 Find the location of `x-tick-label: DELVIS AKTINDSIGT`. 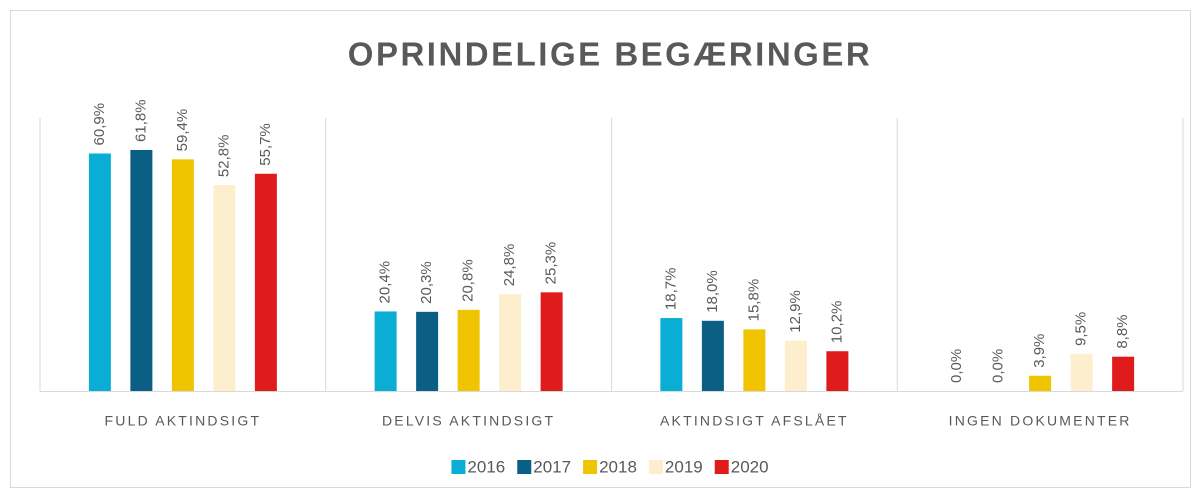

x-tick-label: DELVIS AKTINDSIGT is located at coordinates (468, 421).